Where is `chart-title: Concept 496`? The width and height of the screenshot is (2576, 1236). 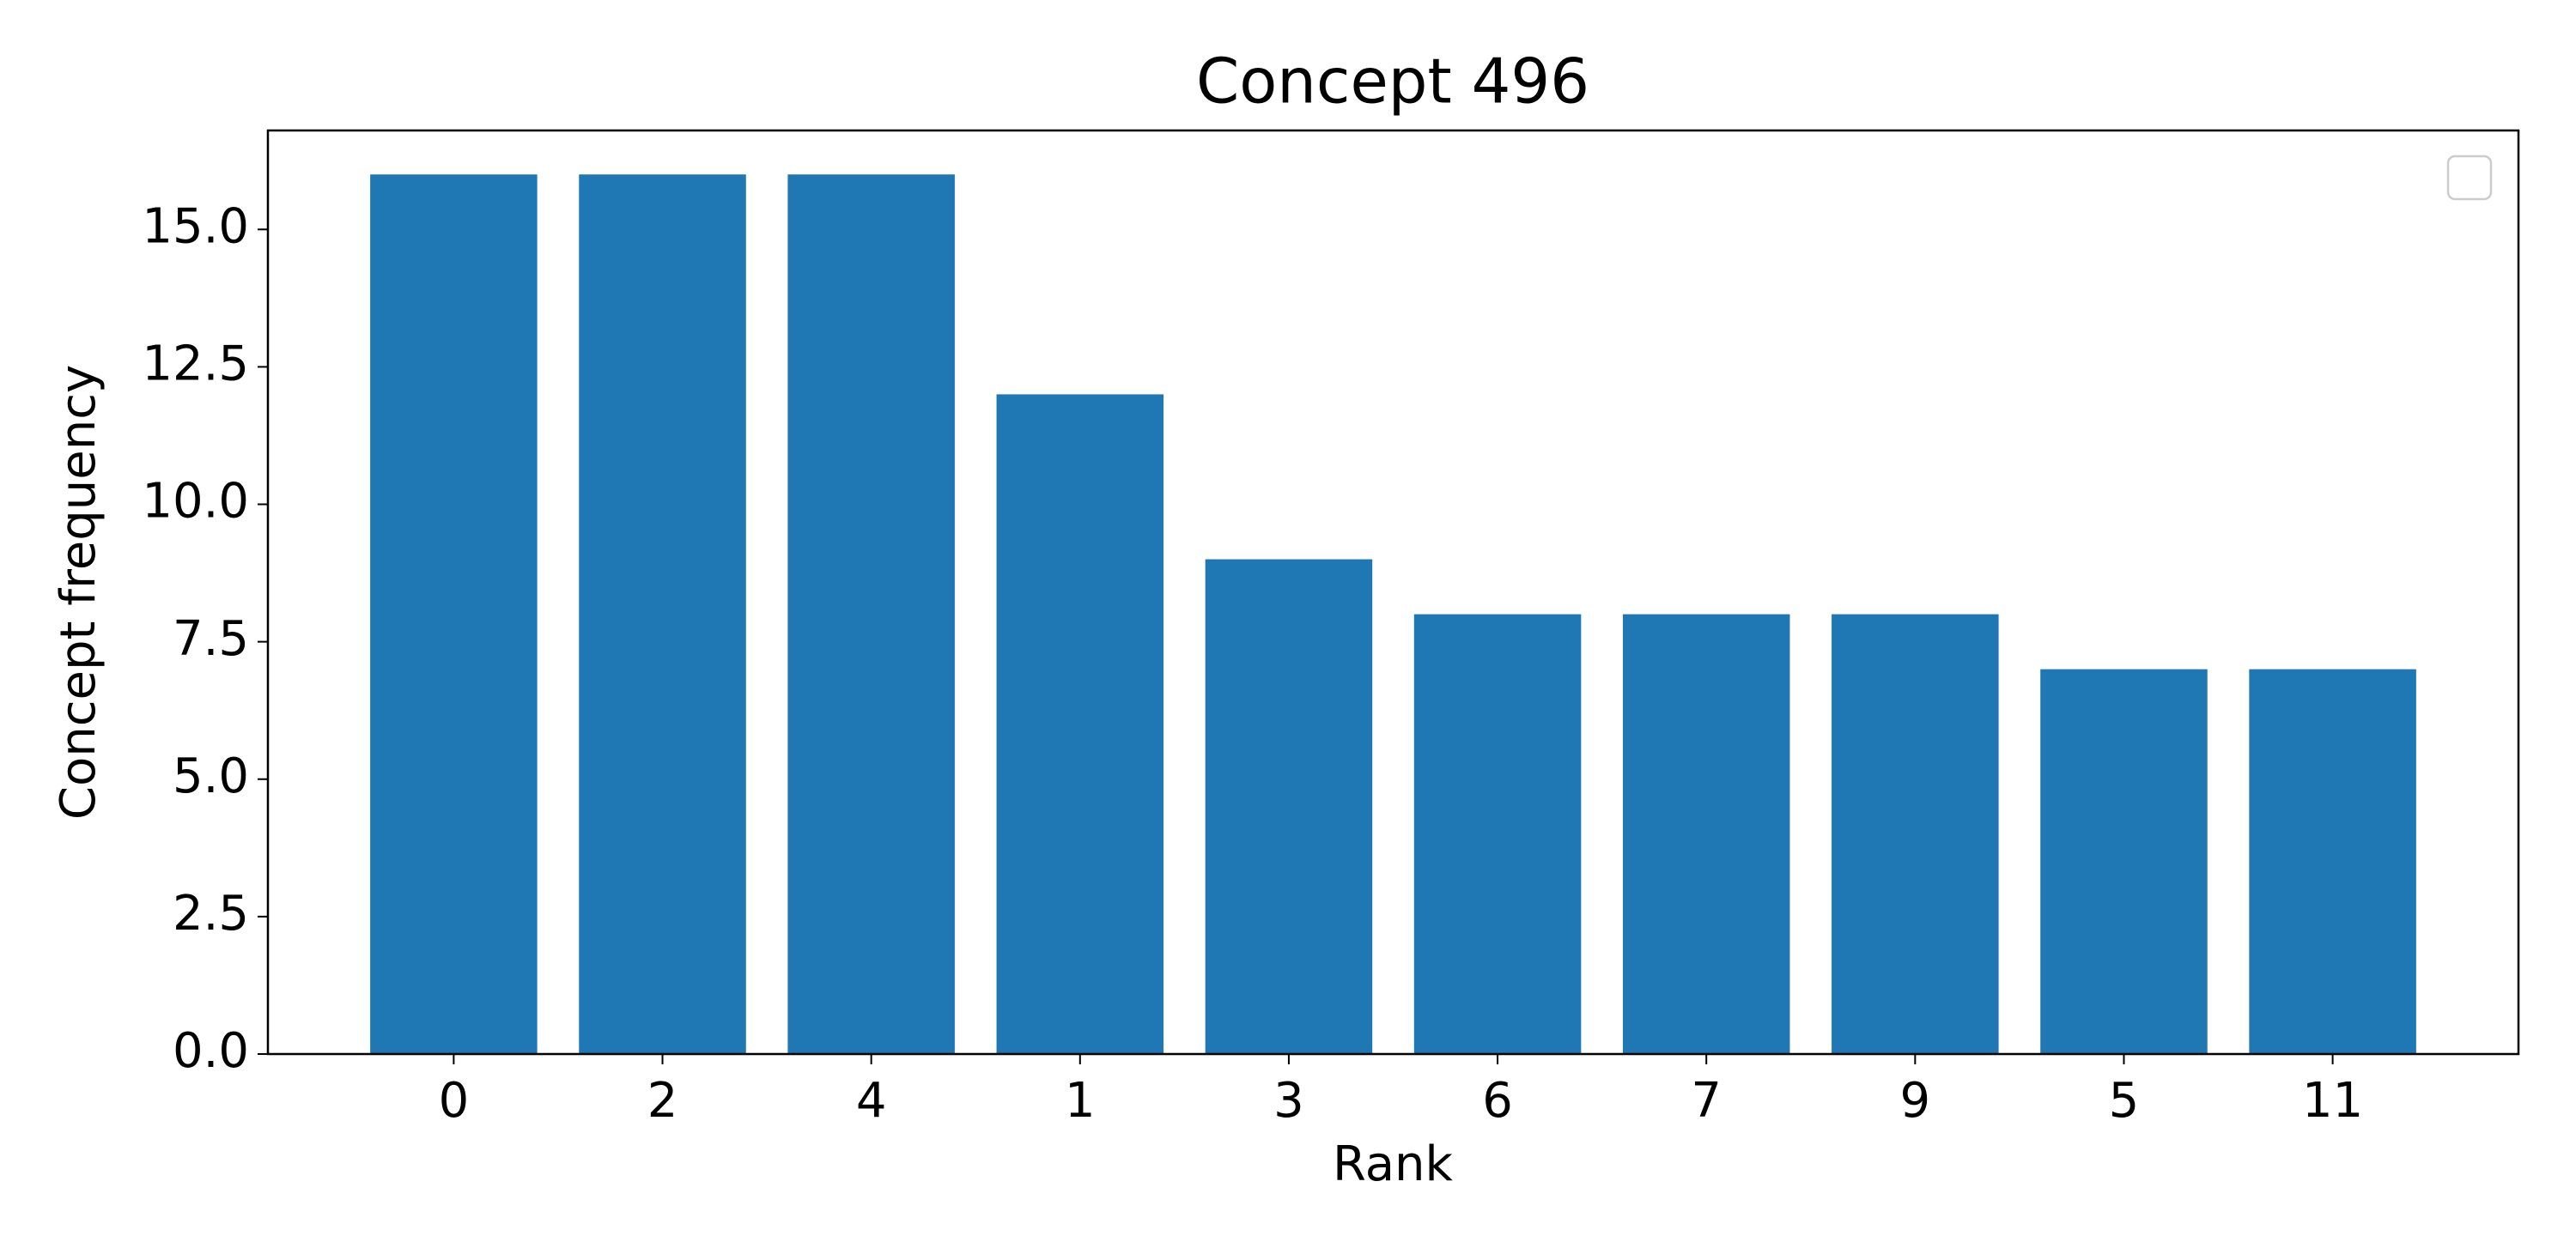
chart-title: Concept 496 is located at coordinates (1393, 81).